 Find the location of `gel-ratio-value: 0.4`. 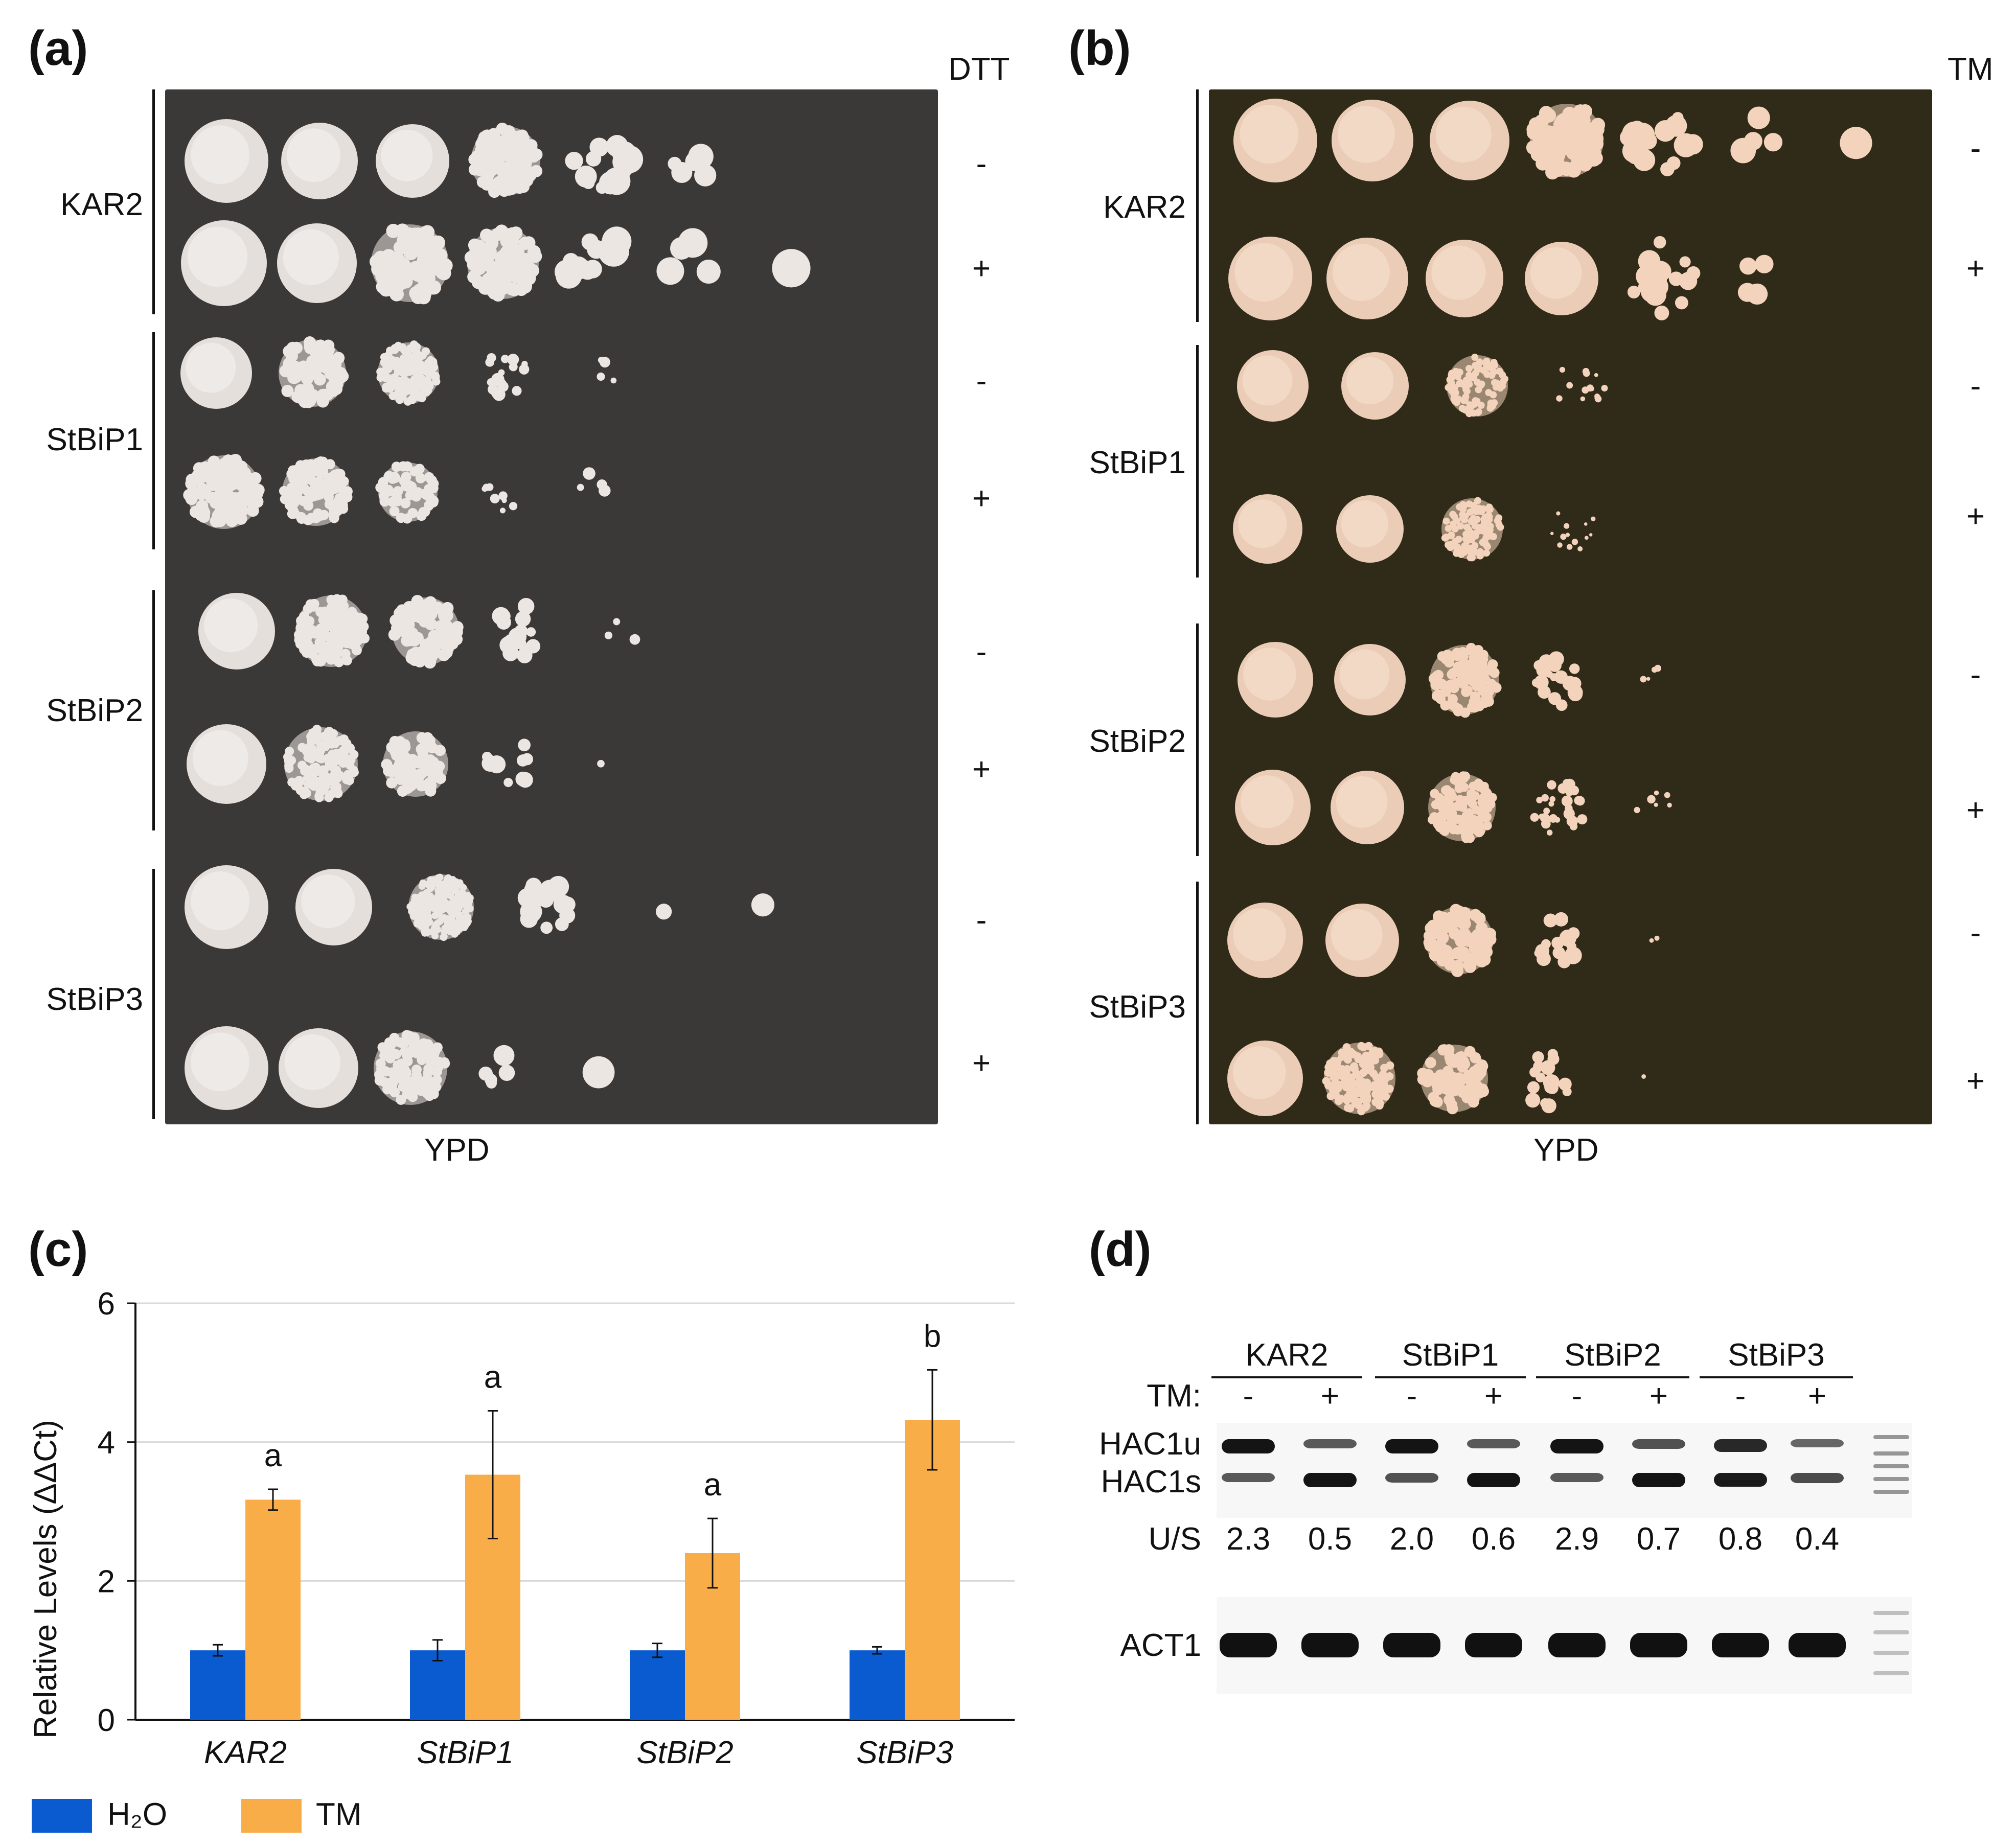

gel-ratio-value: 0.4 is located at coordinates (1817, 1539).